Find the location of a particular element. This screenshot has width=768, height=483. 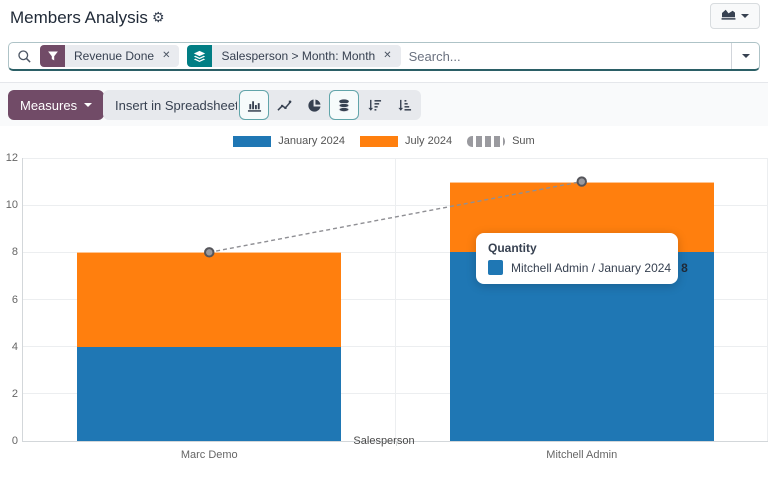

insert-label: Insert in Spreadsheet is located at coordinates (177, 105).